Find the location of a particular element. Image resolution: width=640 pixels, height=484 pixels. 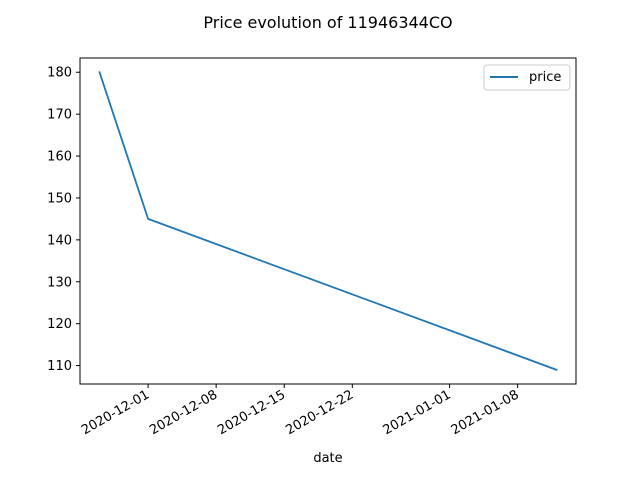

y-tick-label: 140 is located at coordinates (59, 240).